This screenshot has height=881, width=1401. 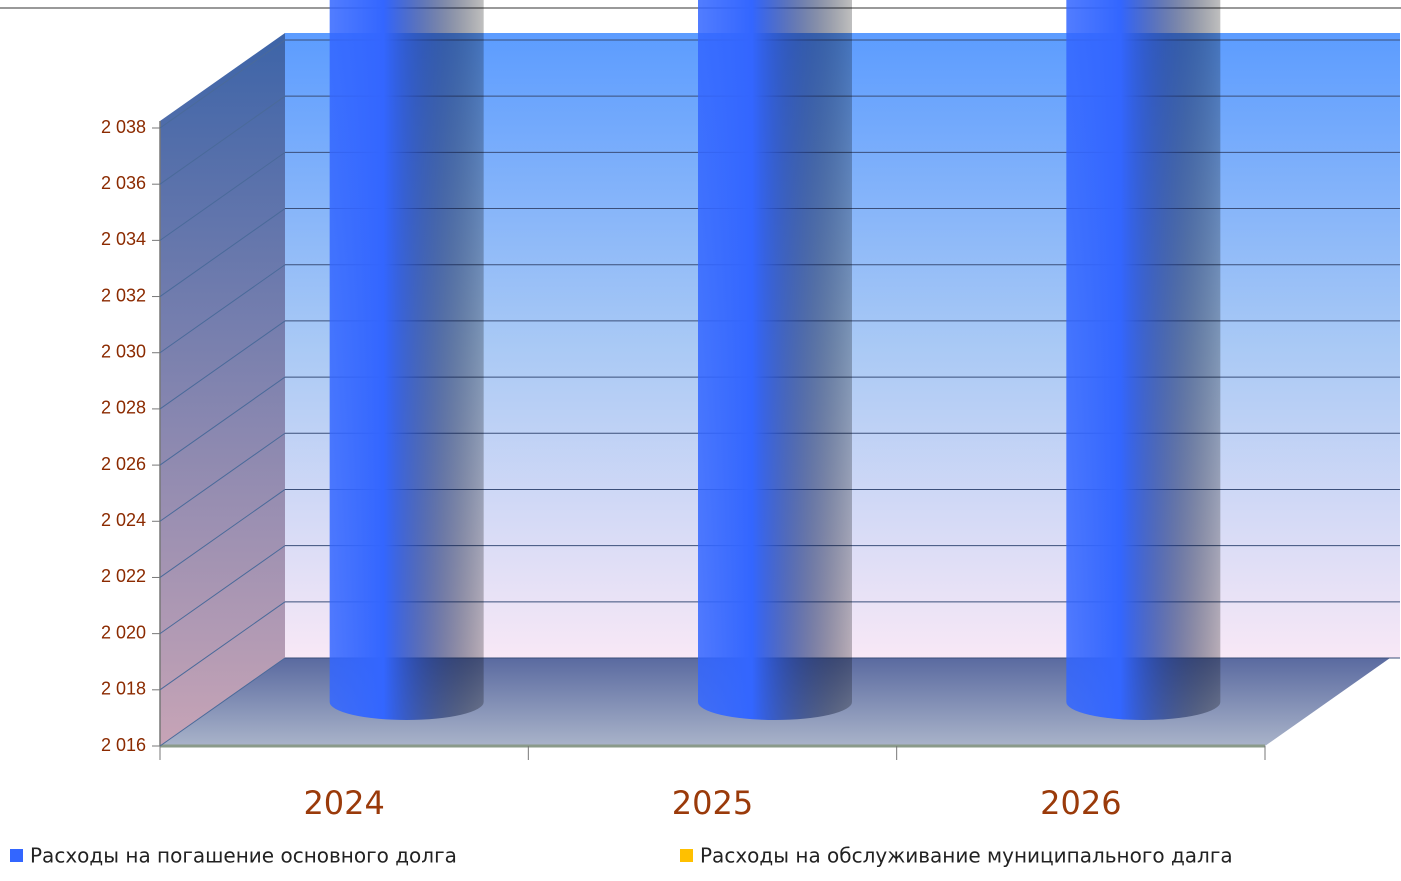 I want to click on x-tick-label: 2026, so click(x=1080, y=803).